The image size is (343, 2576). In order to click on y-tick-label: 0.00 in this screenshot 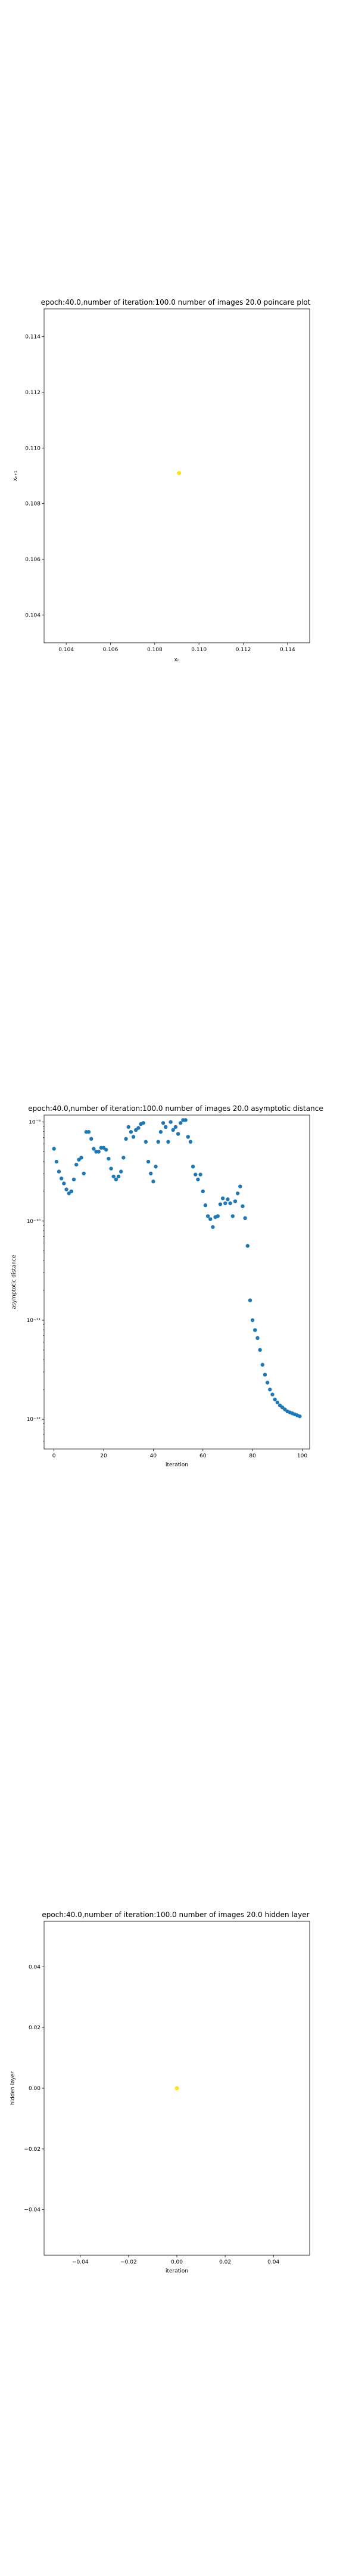, I will do `click(35, 2089)`.